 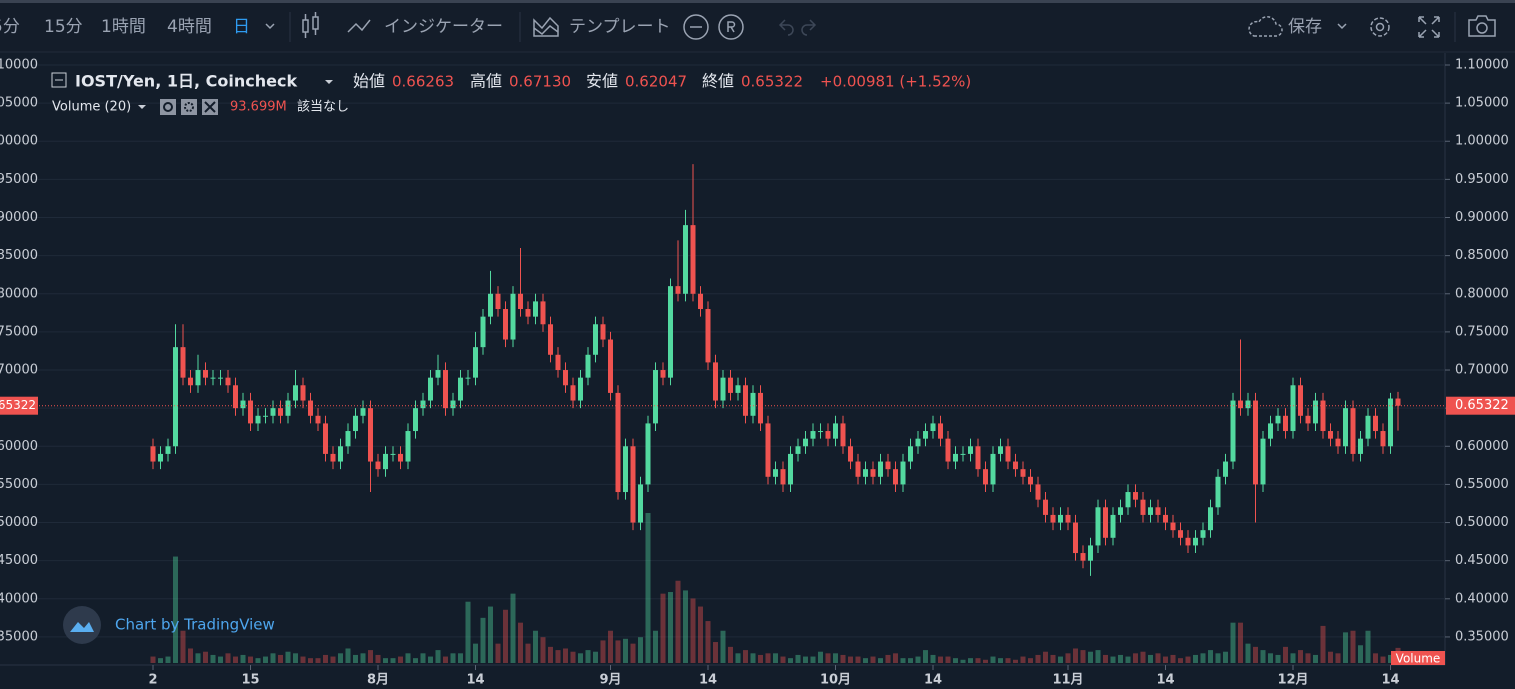 I want to click on symbol-caret, so click(x=329, y=82).